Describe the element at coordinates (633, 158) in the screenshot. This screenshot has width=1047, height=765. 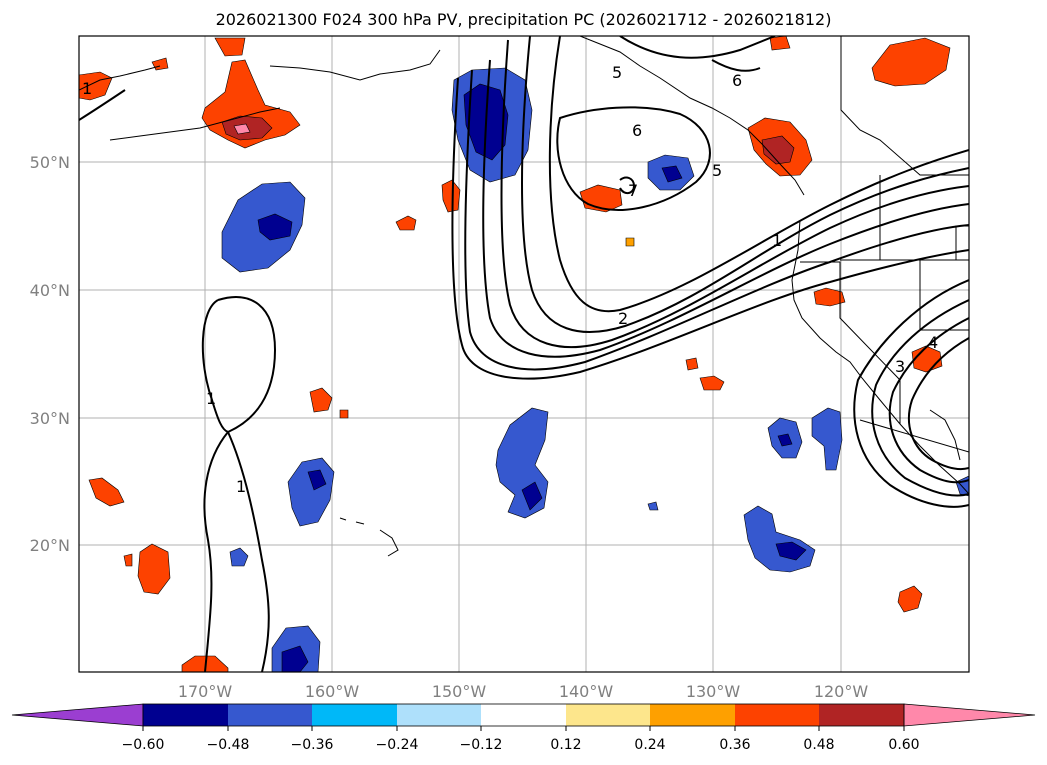
I see `pv-contour-6-closed` at that location.